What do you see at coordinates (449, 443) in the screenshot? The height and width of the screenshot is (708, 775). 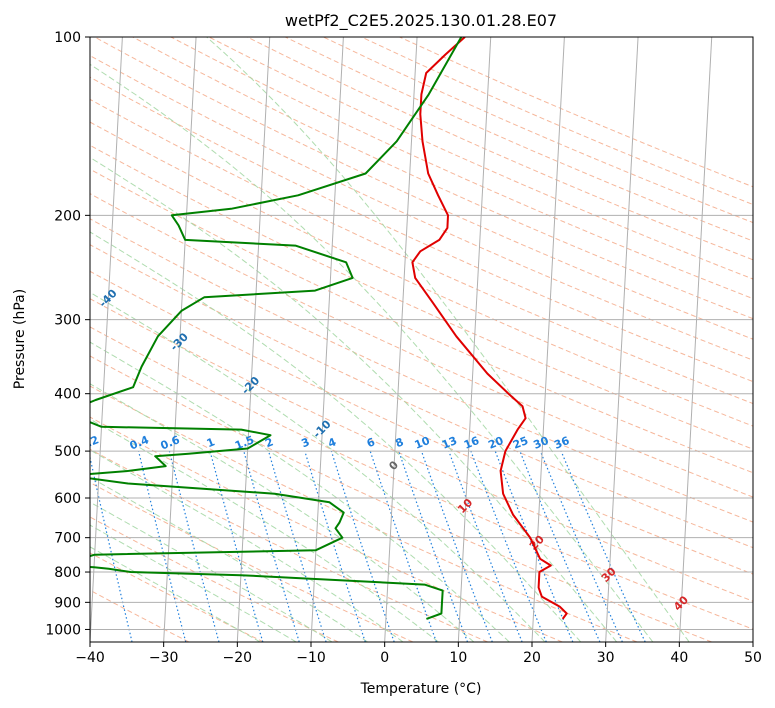 I see `mixing-ratio-label: 13` at bounding box center [449, 443].